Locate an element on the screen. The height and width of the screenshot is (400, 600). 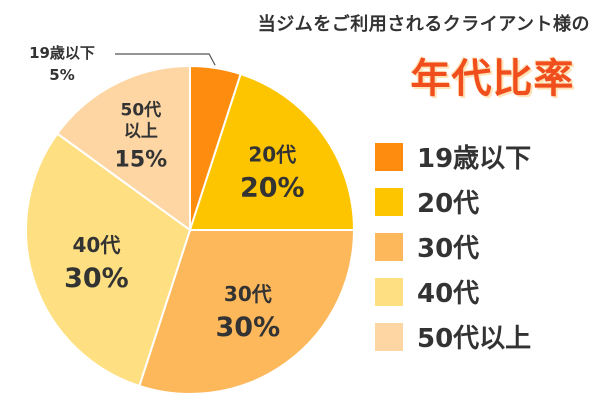
legend-item-0: 19歳以下 is located at coordinates (453, 156).